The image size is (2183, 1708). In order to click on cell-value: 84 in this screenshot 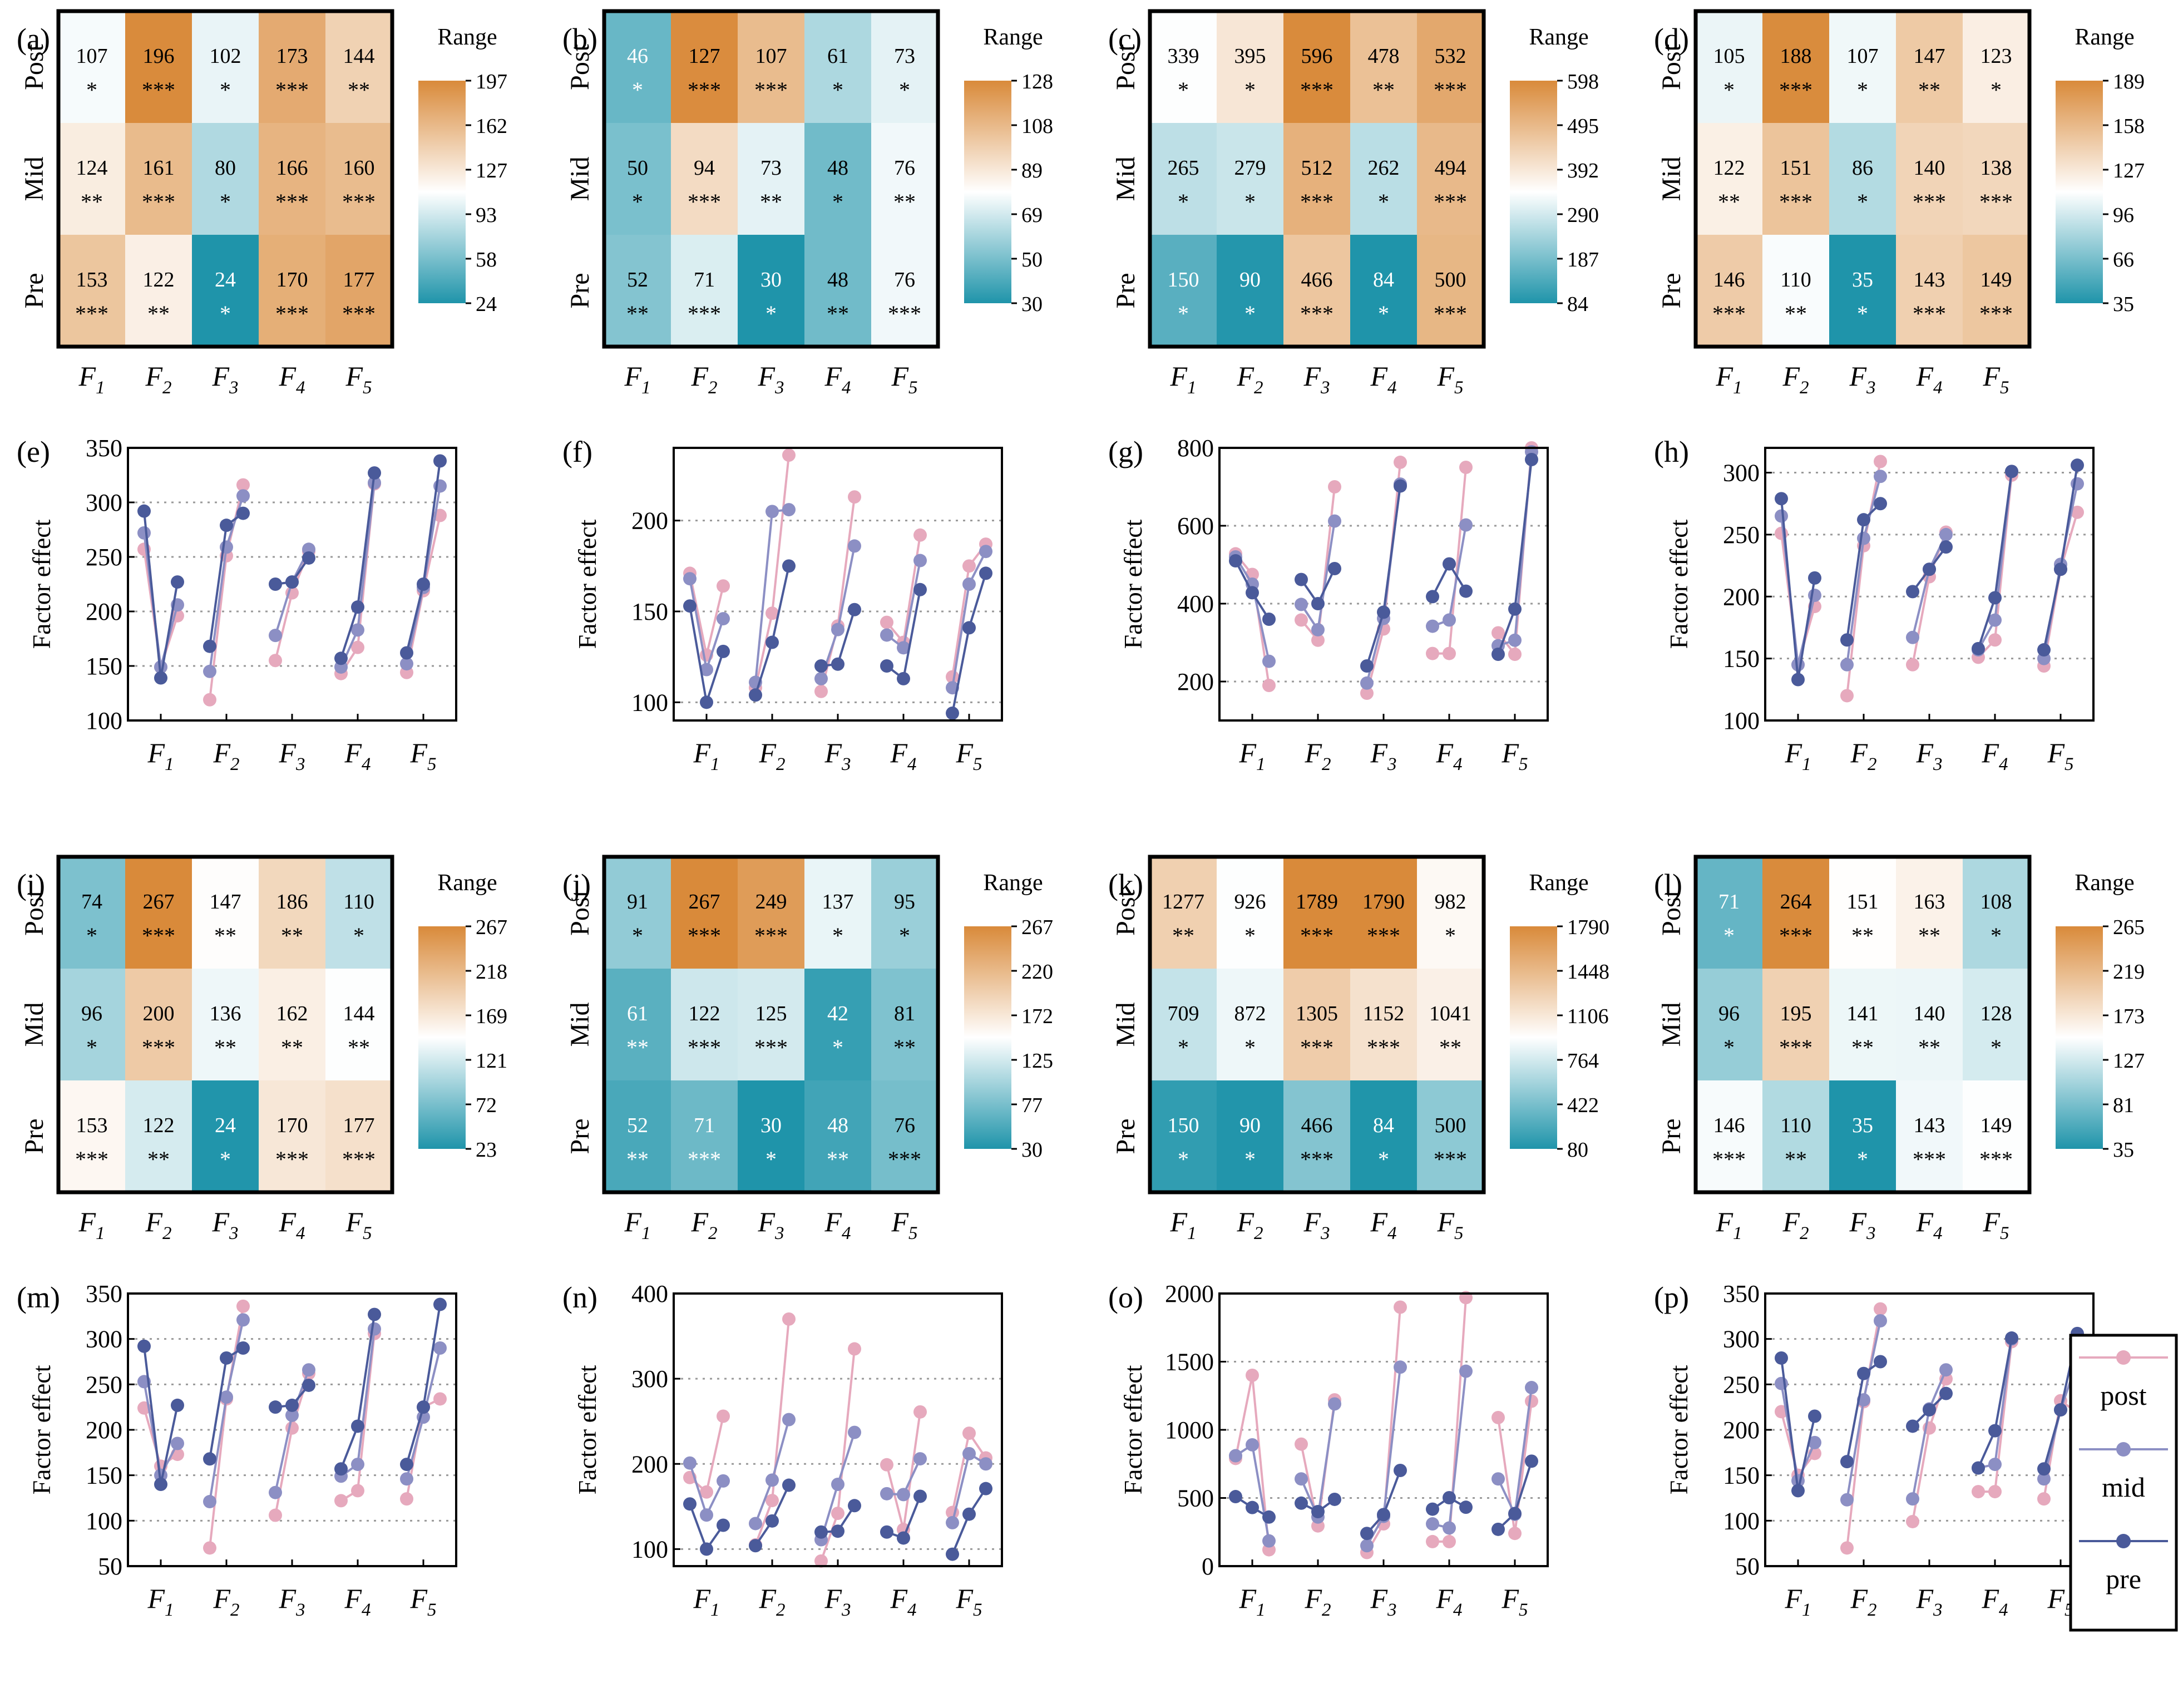, I will do `click(1383, 280)`.